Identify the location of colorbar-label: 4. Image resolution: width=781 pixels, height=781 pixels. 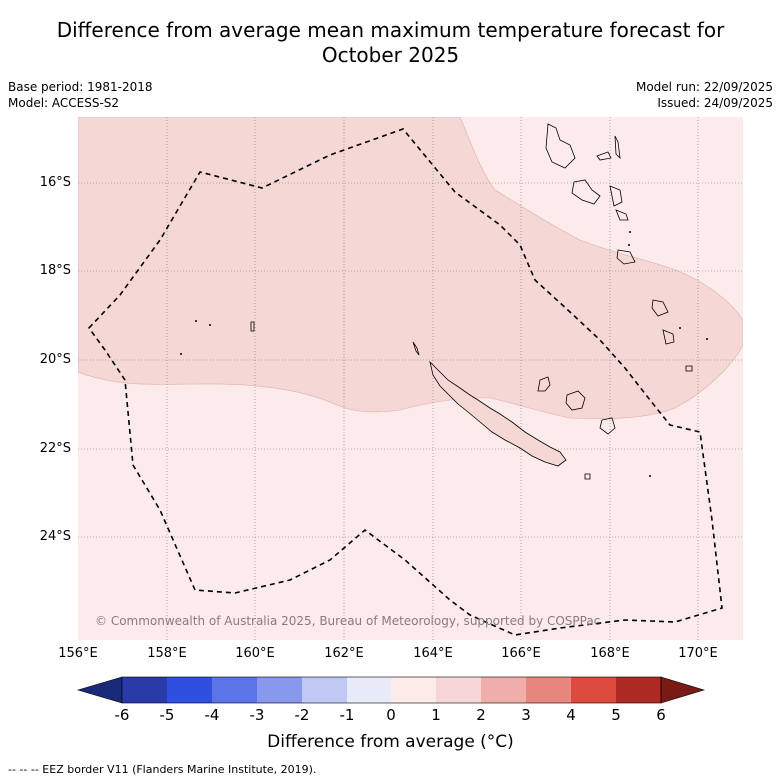
(571, 715).